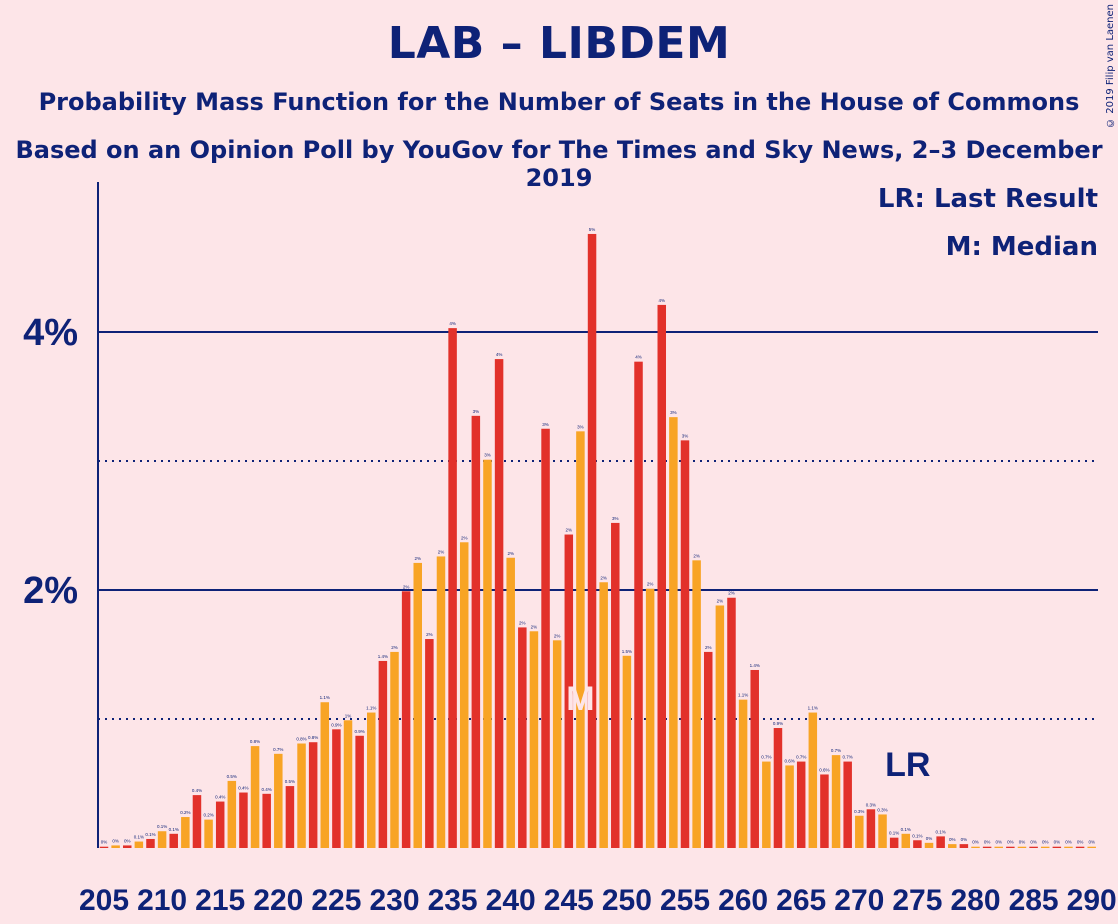 The height and width of the screenshot is (924, 1118). I want to click on data-label: 1.4%, so click(755, 665).